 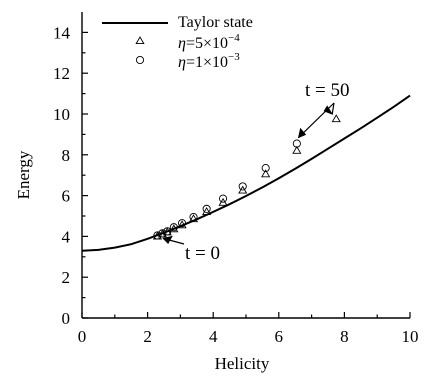 I want to click on arrowhead-t50-a, so click(x=302, y=133).